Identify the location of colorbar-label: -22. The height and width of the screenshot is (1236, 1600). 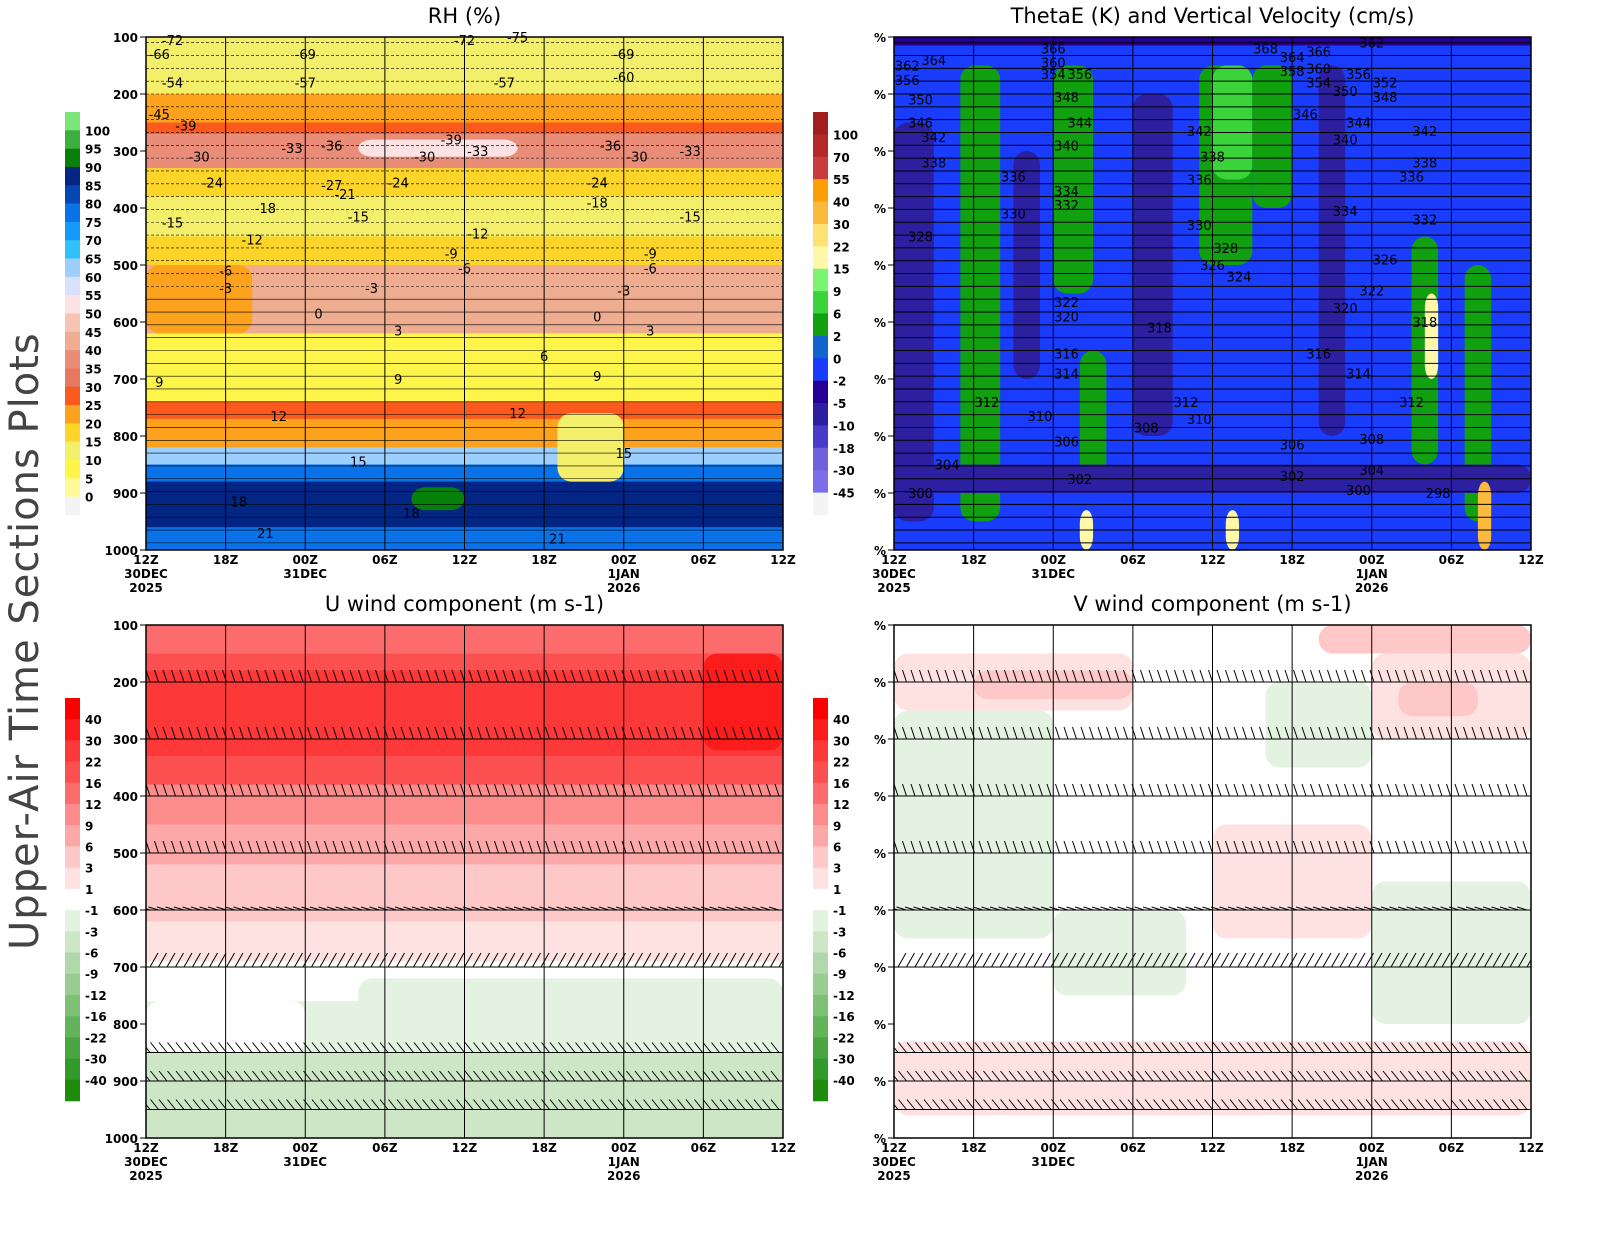
(844, 1038).